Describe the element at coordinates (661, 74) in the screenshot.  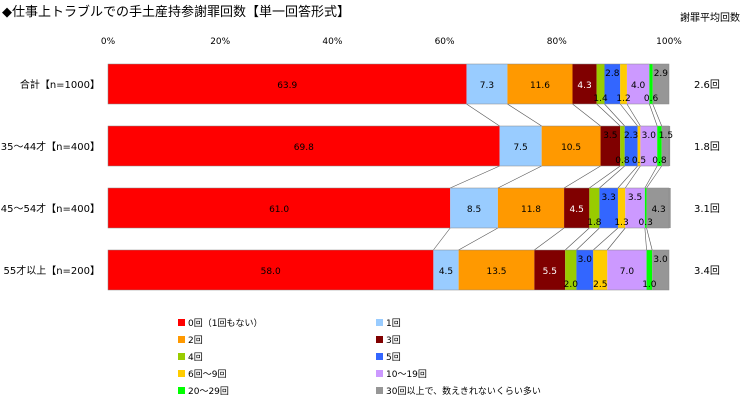
I see `data-label: 2.9` at that location.